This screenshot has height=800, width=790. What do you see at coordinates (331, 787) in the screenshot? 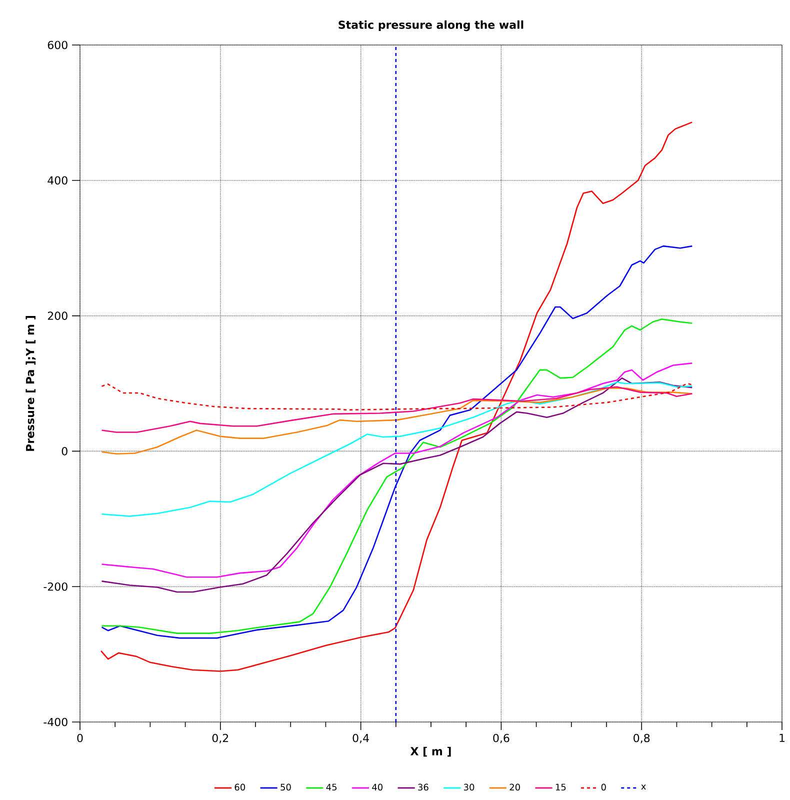
I see `legend-label: 45` at bounding box center [331, 787].